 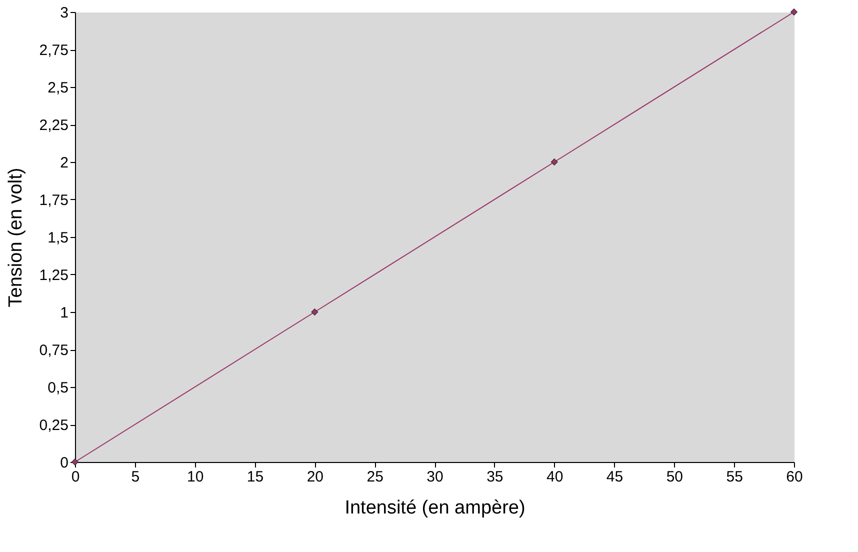 What do you see at coordinates (315, 477) in the screenshot?
I see `x-tick-label: 20` at bounding box center [315, 477].